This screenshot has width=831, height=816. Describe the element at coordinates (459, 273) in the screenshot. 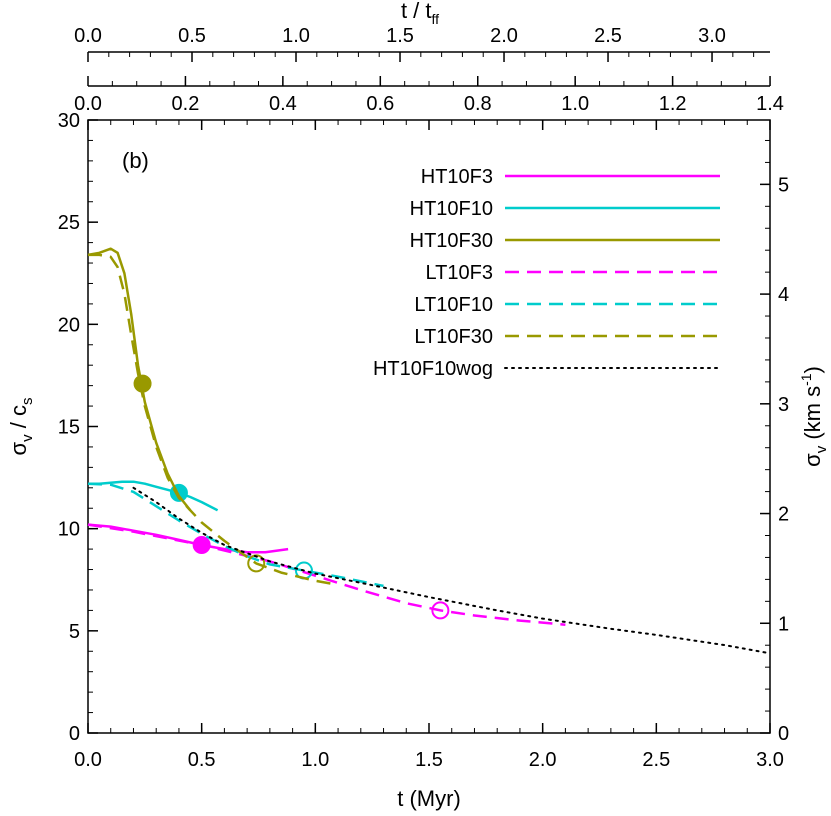

I see `legend-label-LT10F3: LT10F3` at that location.